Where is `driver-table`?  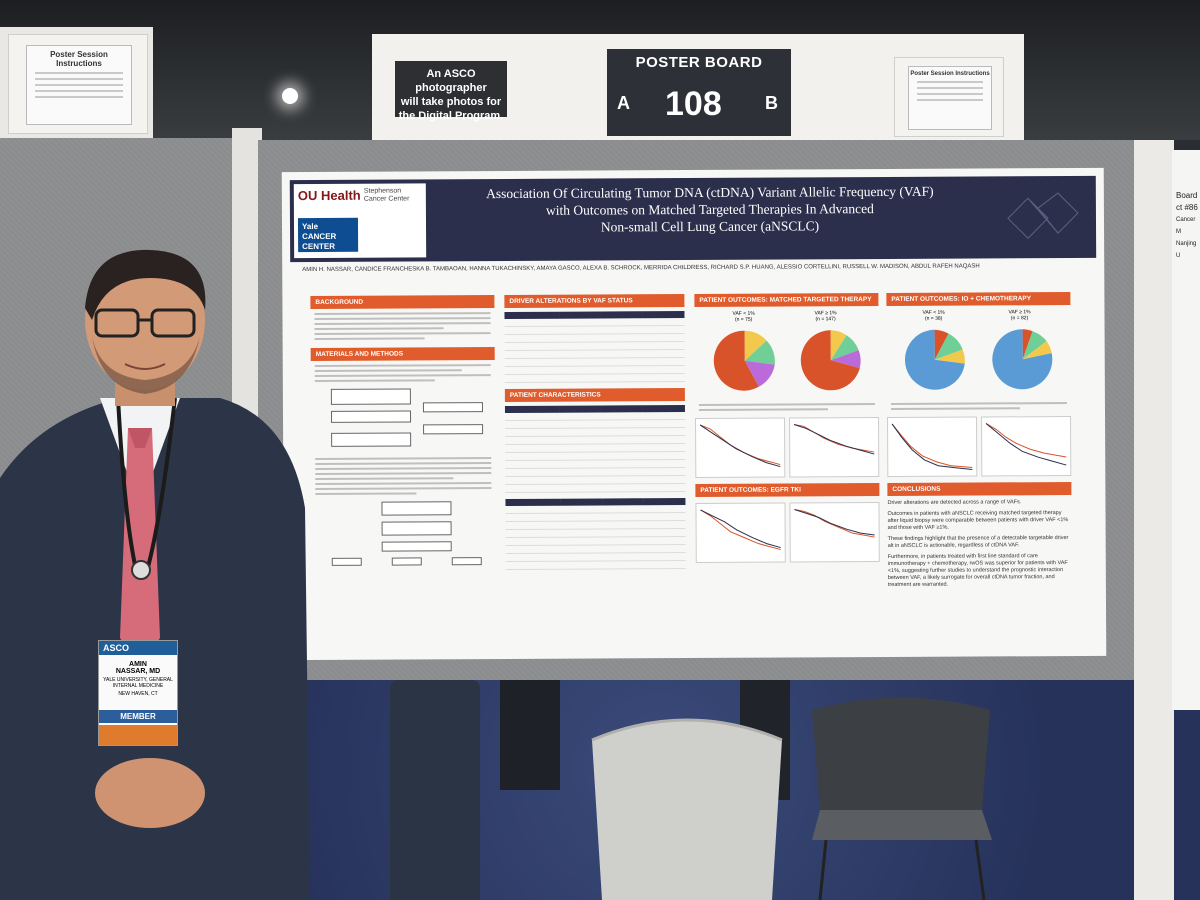 driver-table is located at coordinates (594, 347).